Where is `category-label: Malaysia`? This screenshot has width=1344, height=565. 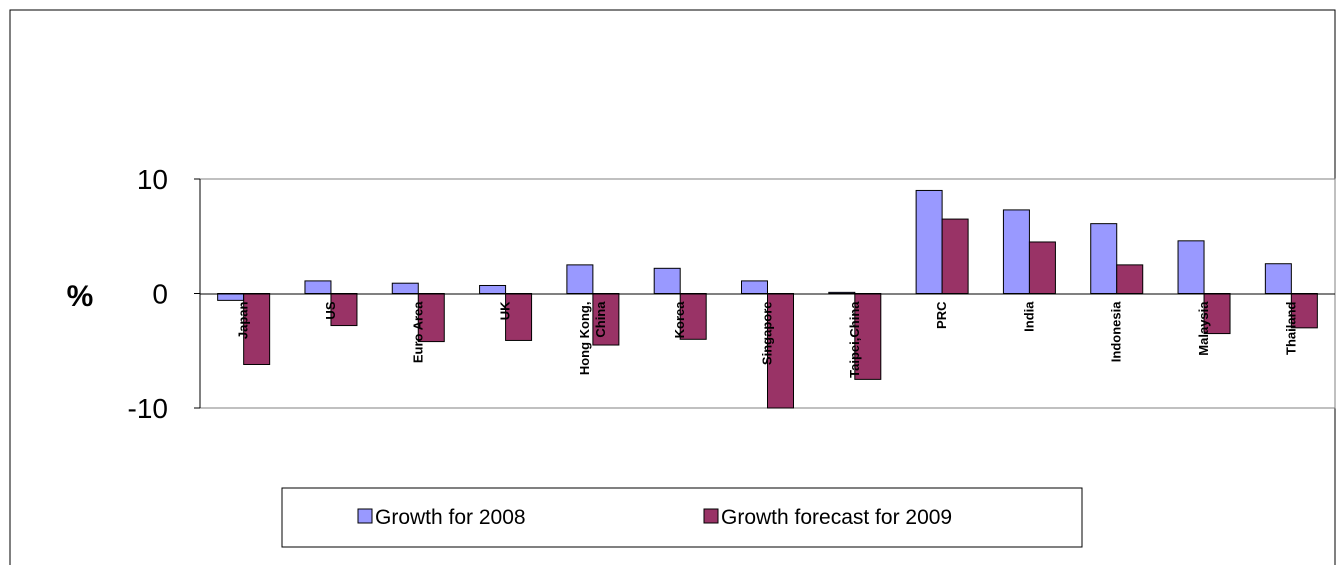 category-label: Malaysia is located at coordinates (1203, 328).